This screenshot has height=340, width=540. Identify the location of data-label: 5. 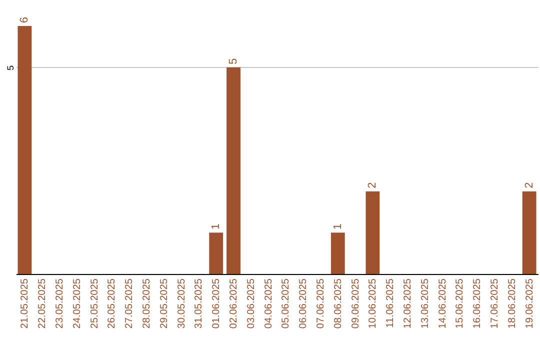
(234, 61).